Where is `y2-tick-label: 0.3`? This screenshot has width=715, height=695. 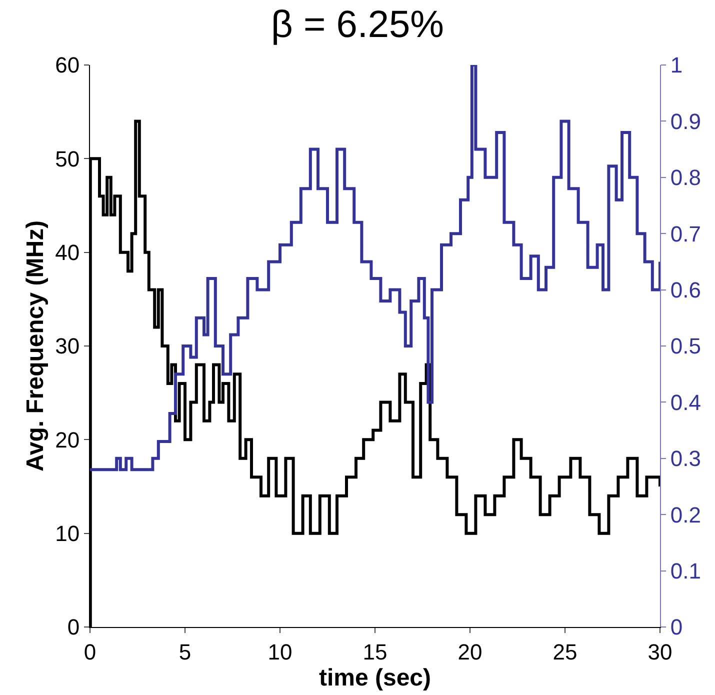 y2-tick-label: 0.3 is located at coordinates (685, 459).